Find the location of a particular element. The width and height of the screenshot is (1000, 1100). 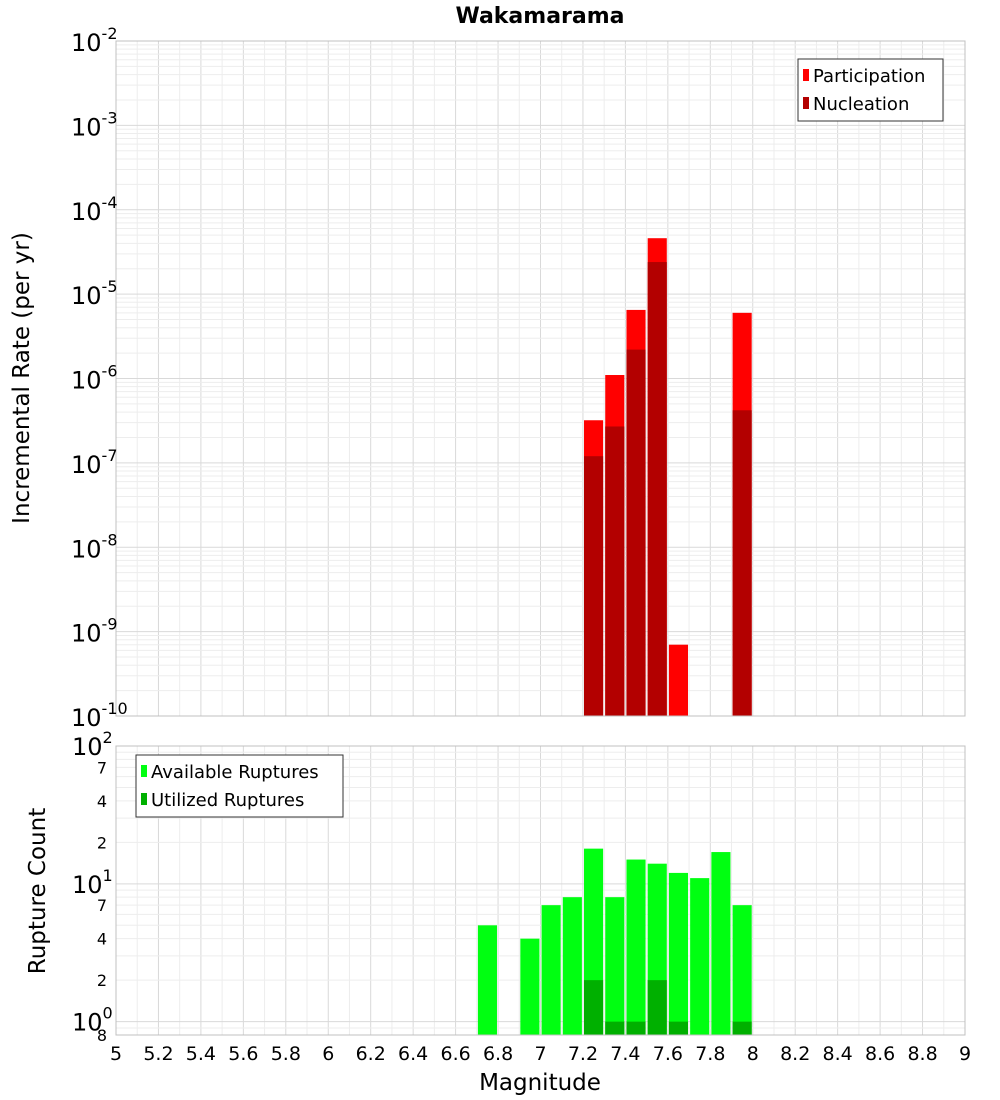

x-tick-label: 5 is located at coordinates (116, 1054).